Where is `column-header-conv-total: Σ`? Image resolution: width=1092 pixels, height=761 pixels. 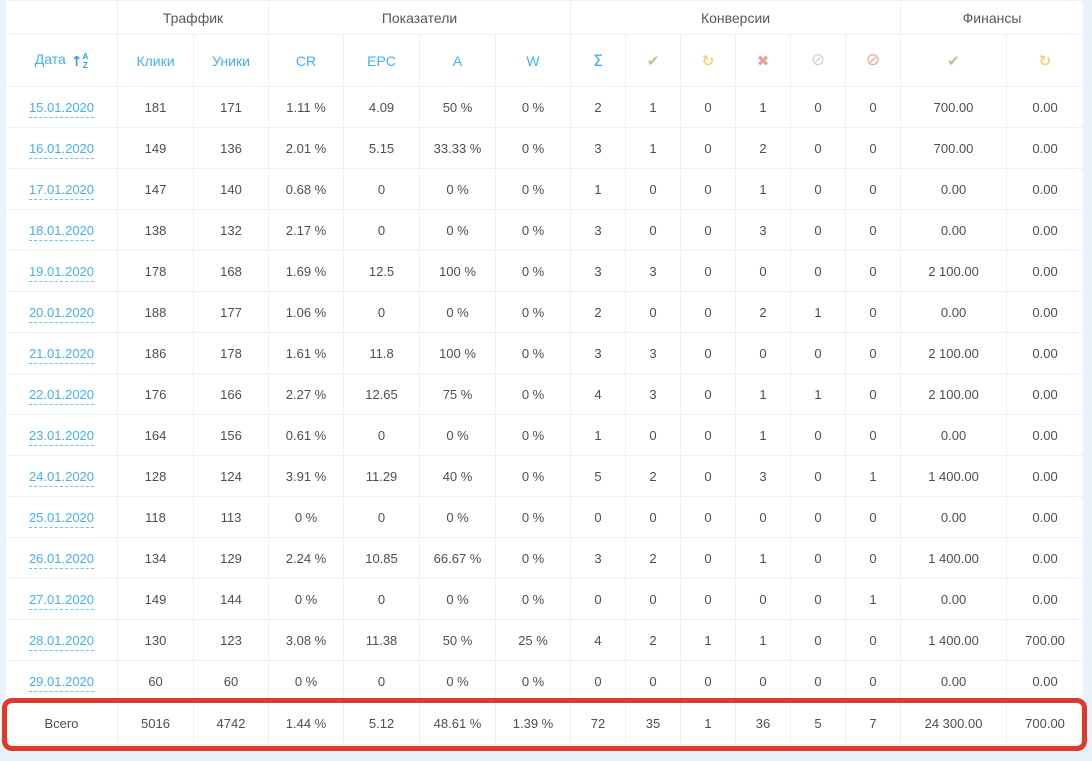 column-header-conv-total: Σ is located at coordinates (598, 60).